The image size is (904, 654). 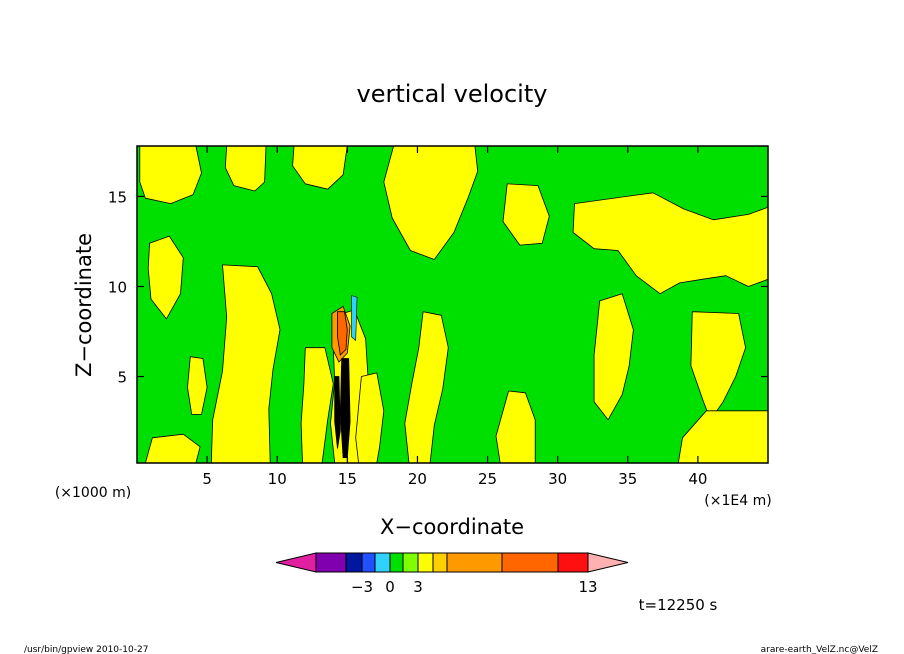 What do you see at coordinates (84, 305) in the screenshot?
I see `y-axis-label: Z−coordinate` at bounding box center [84, 305].